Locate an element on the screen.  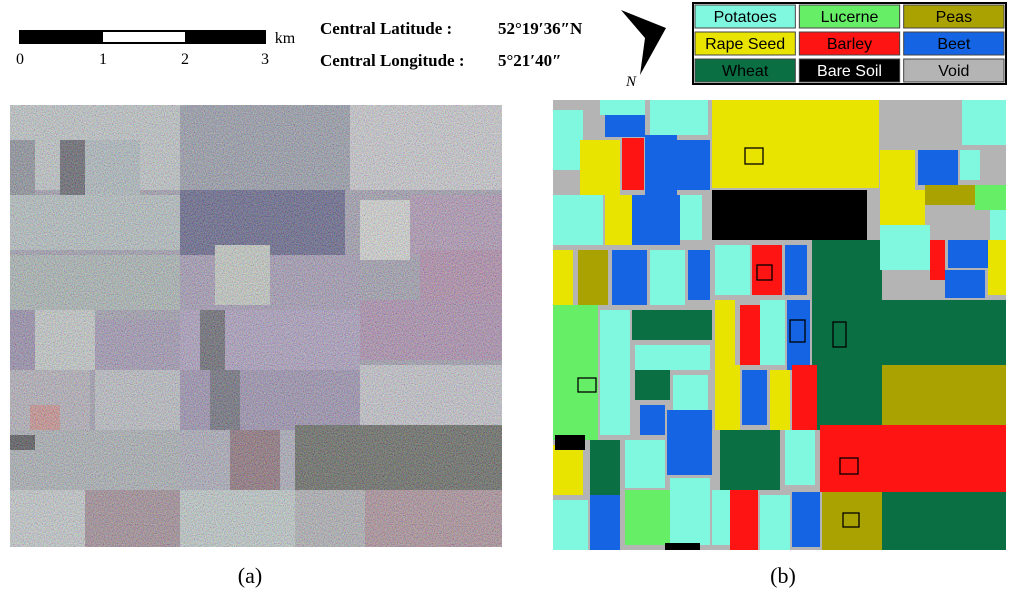
legend-label: Barley is located at coordinates (849, 44).